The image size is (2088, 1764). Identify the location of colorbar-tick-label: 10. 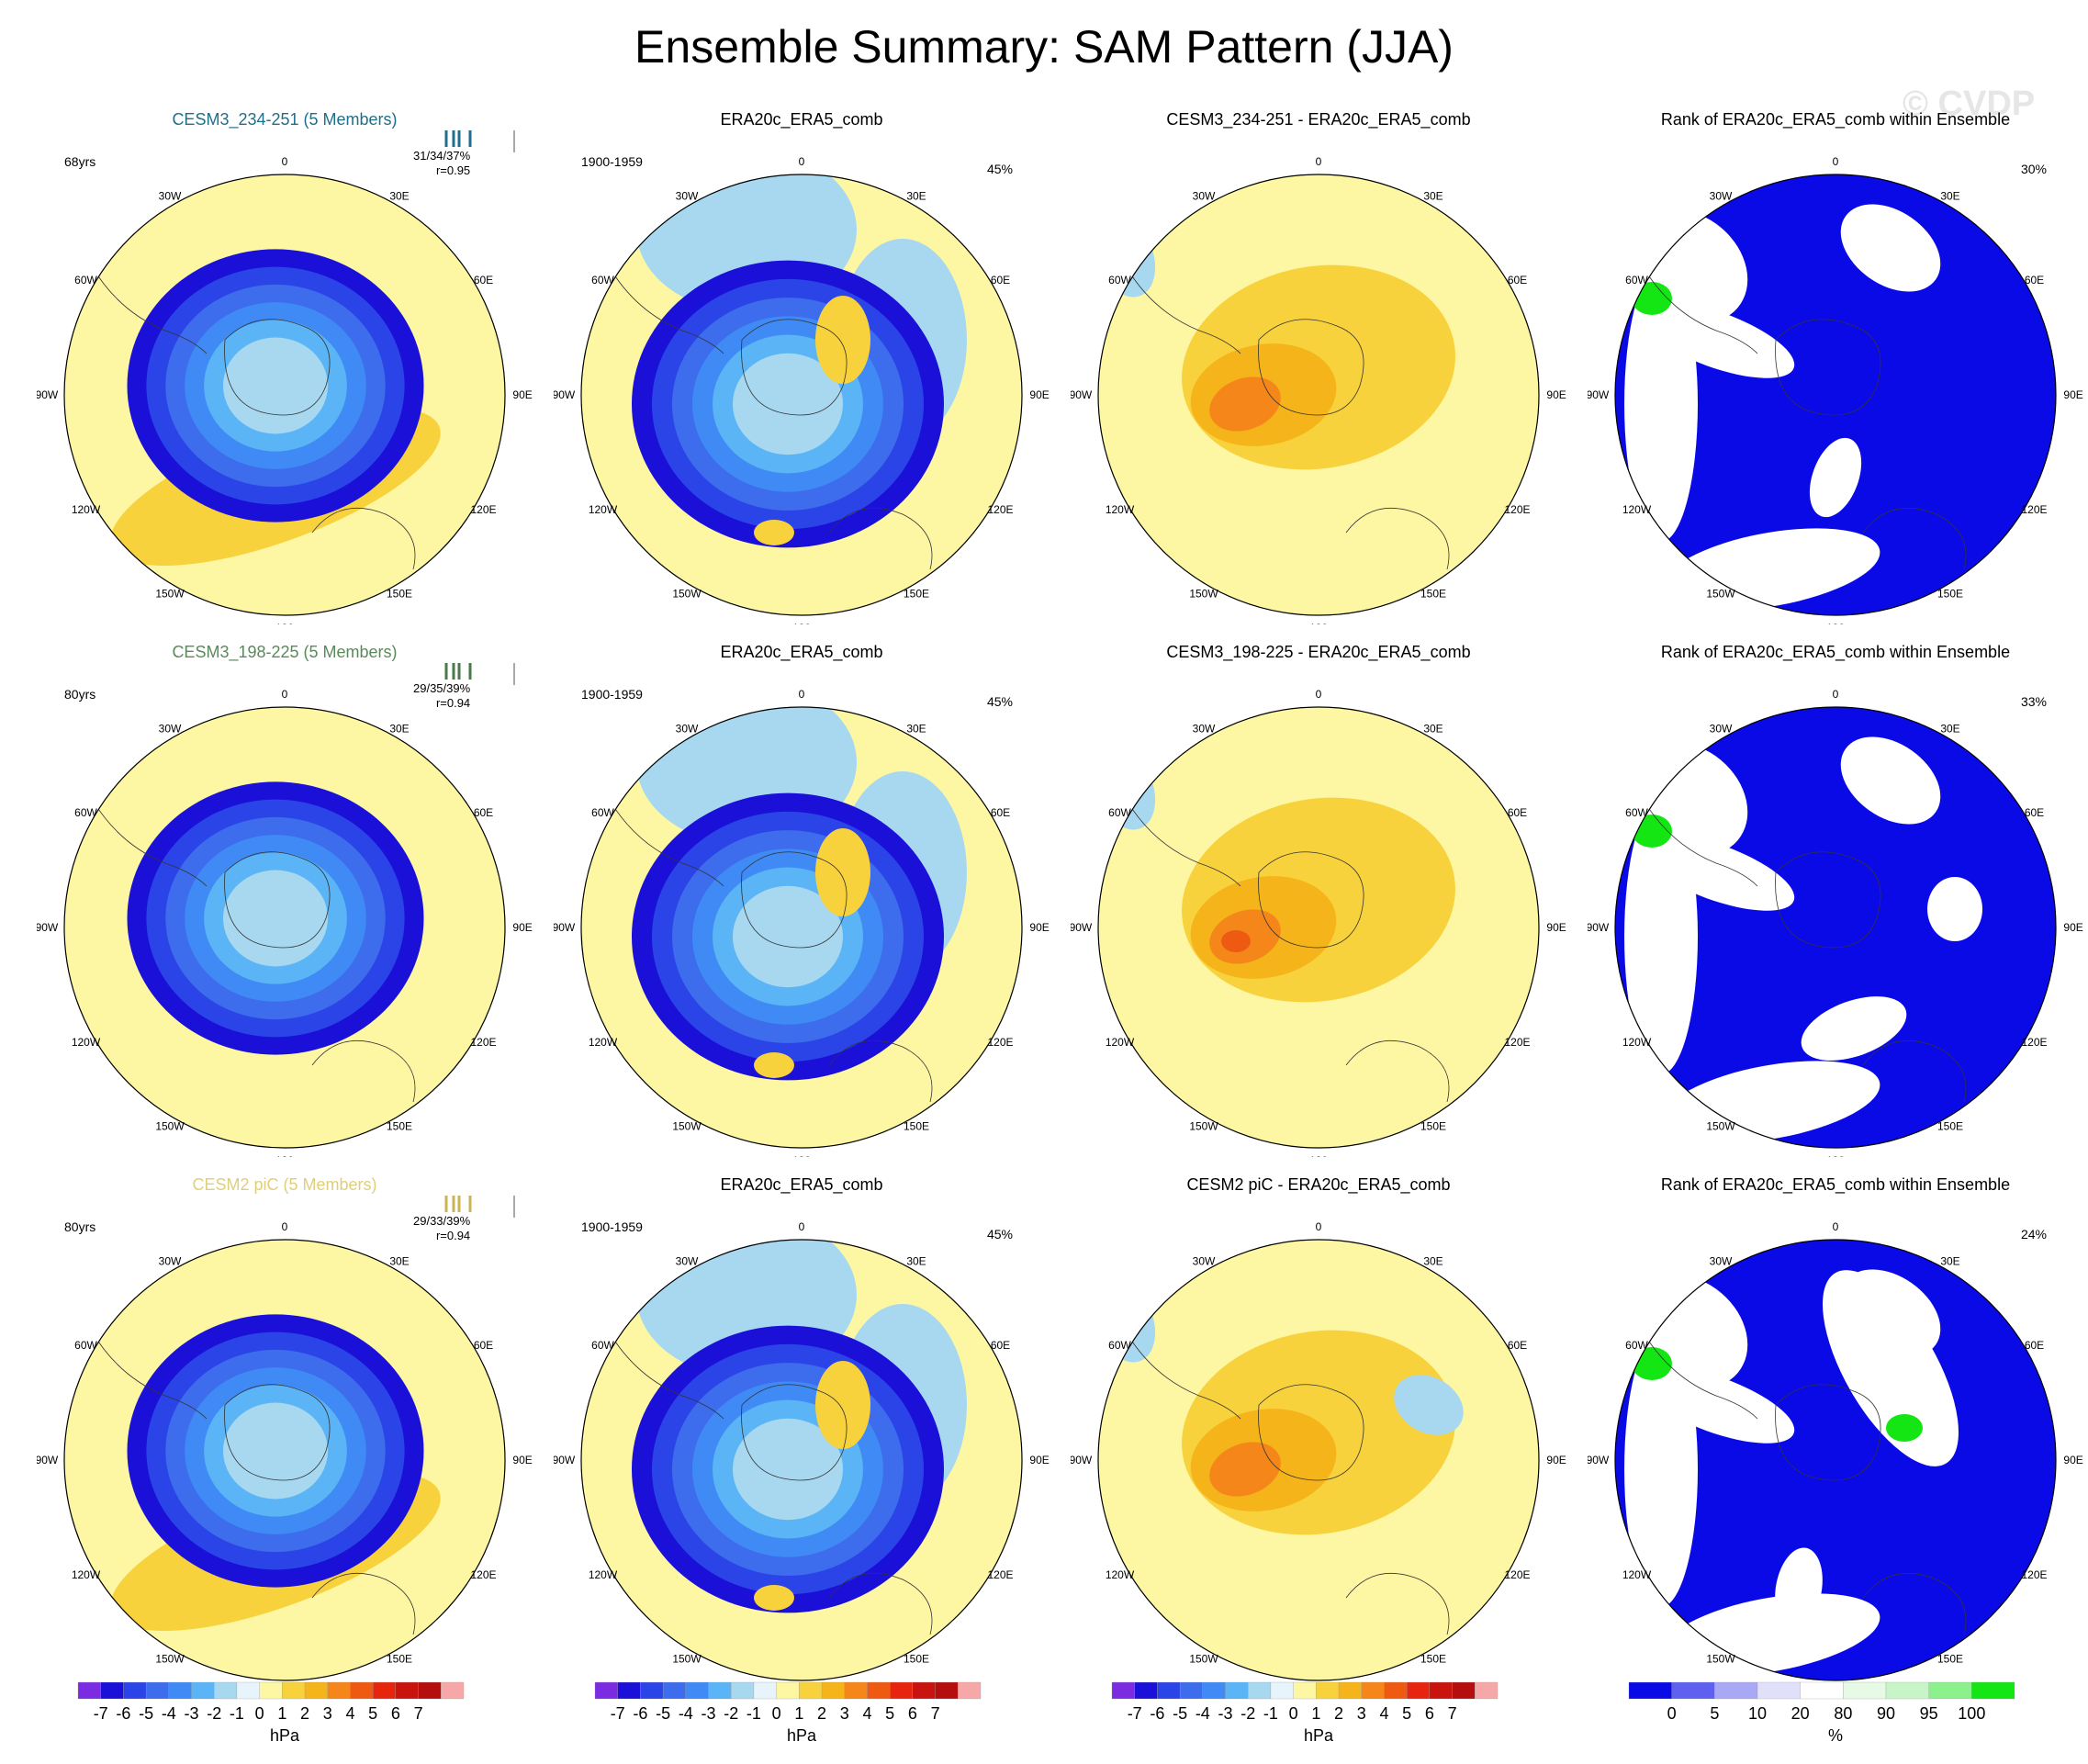
(1757, 1713).